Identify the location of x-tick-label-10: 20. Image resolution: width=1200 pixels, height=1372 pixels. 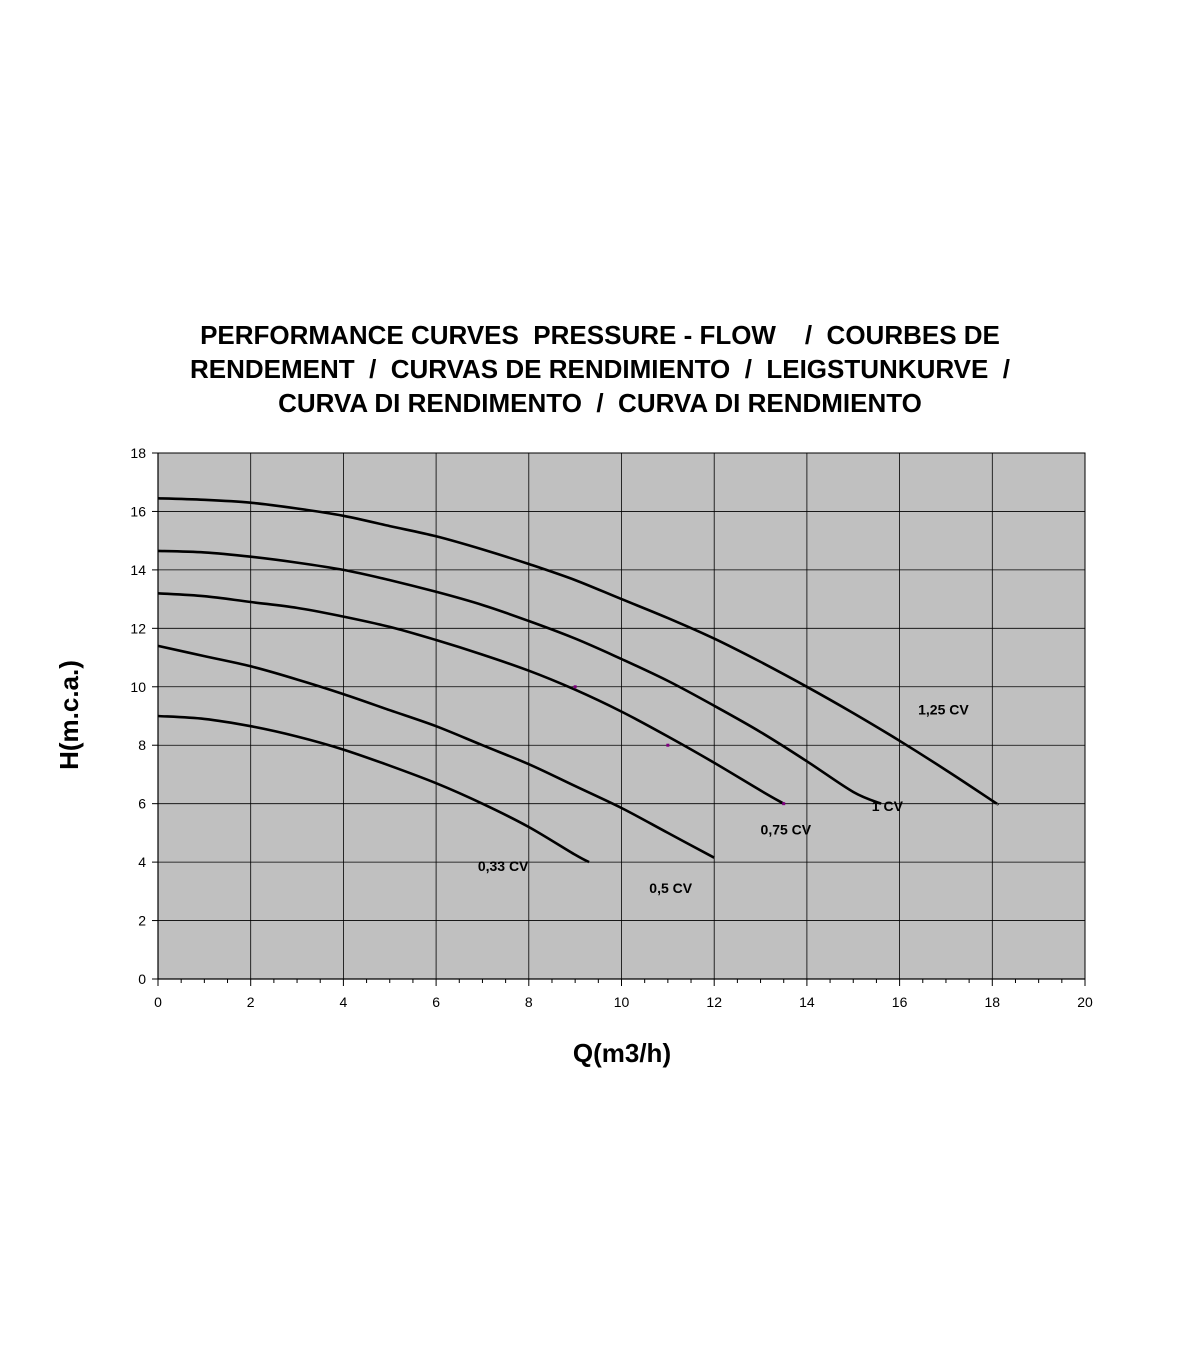
(1085, 1002).